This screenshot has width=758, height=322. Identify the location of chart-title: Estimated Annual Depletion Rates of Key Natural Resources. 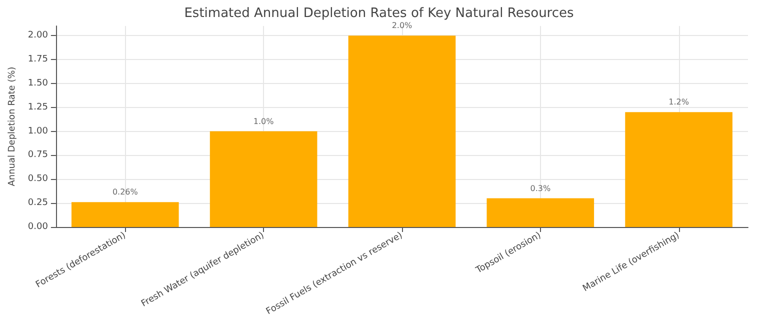
(379, 13).